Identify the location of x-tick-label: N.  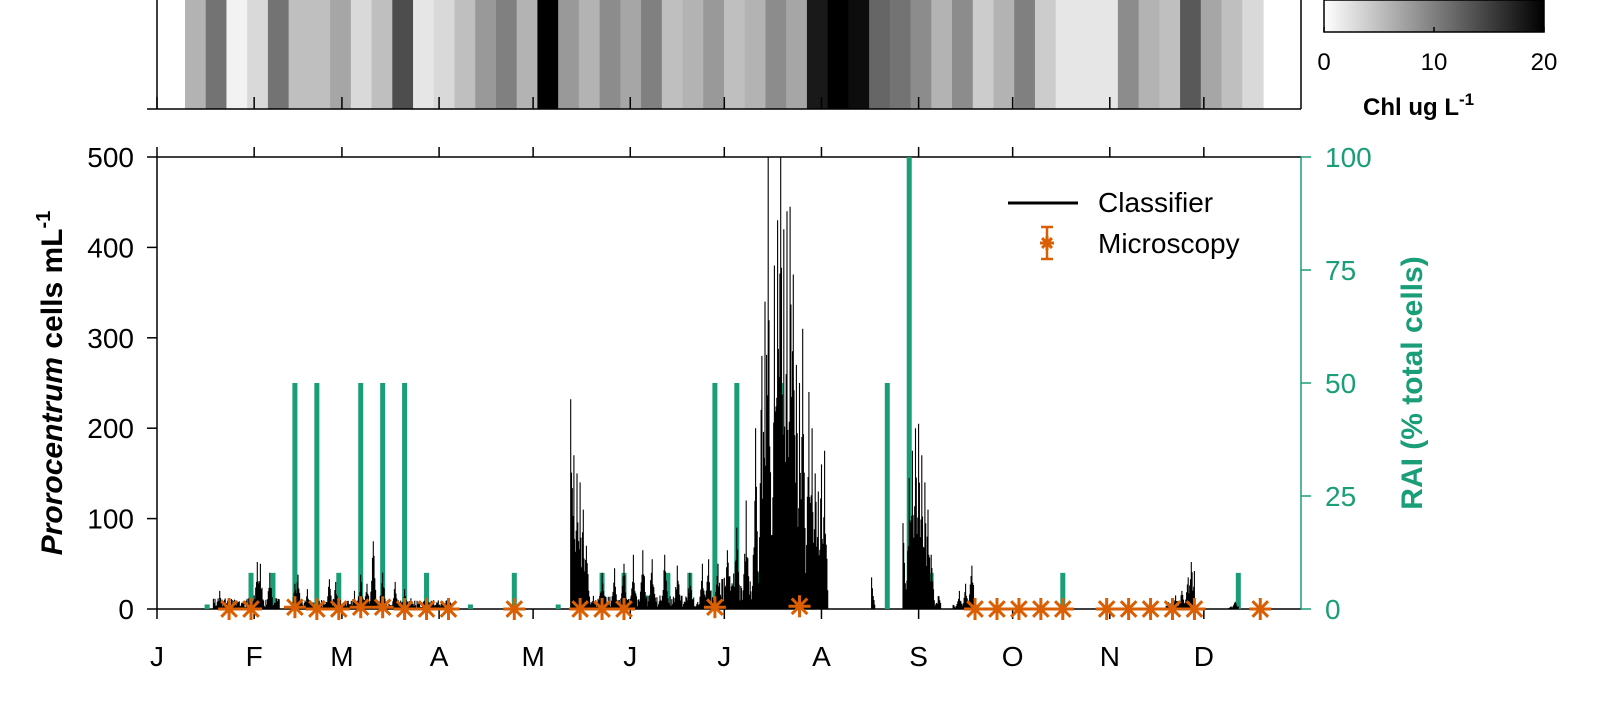
(1110, 656).